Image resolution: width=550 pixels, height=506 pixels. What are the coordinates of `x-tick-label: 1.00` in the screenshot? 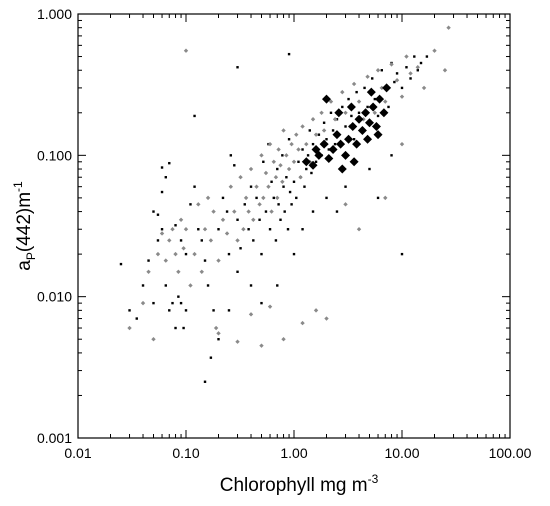 It's located at (293, 453).